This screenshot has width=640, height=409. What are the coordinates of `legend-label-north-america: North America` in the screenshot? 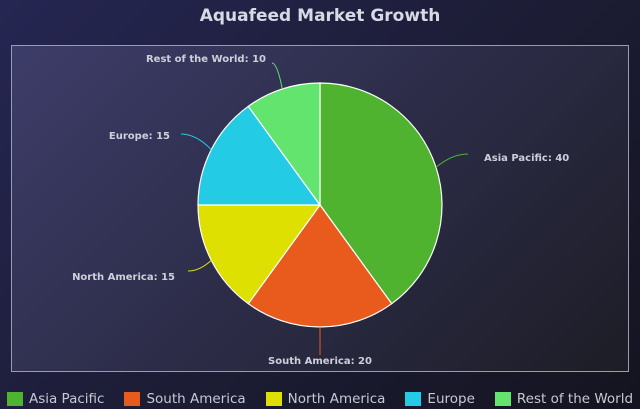 It's located at (336, 399).